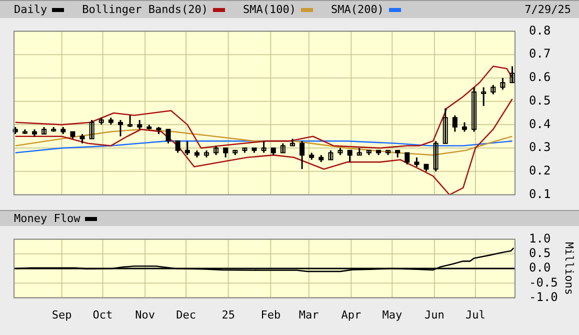 The height and width of the screenshot is (335, 579). I want to click on x-tick-label: Jul, so click(475, 315).